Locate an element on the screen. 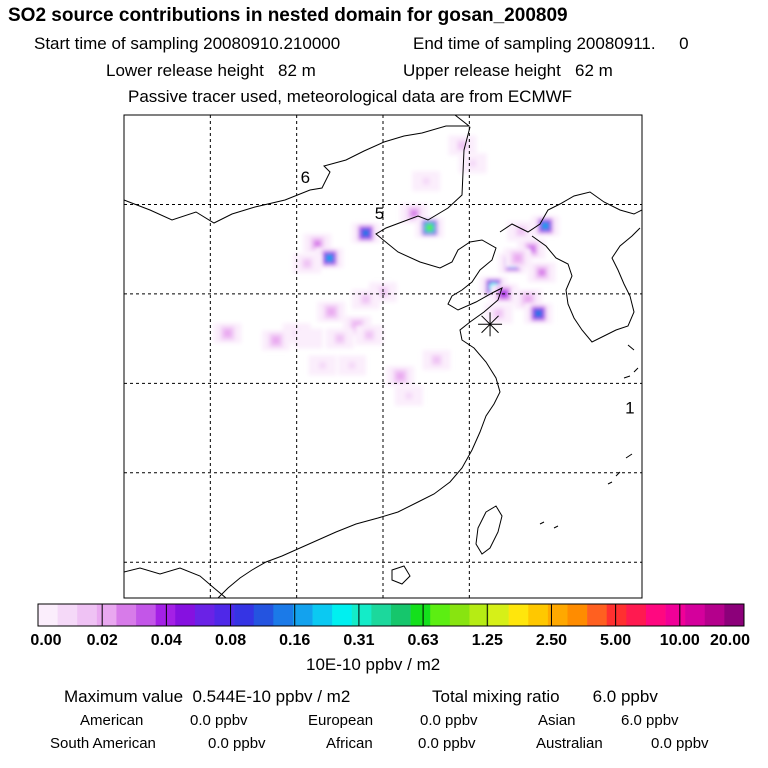 The image size is (768, 768). colorbar-tick-label: 10.00 is located at coordinates (679, 640).